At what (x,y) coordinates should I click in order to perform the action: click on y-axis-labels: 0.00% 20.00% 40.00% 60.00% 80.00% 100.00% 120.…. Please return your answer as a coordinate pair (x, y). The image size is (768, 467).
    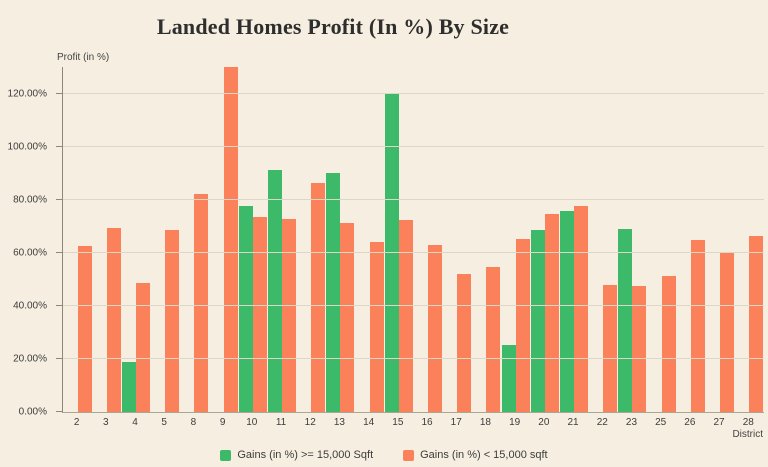
    Looking at the image, I should click on (28, 242).